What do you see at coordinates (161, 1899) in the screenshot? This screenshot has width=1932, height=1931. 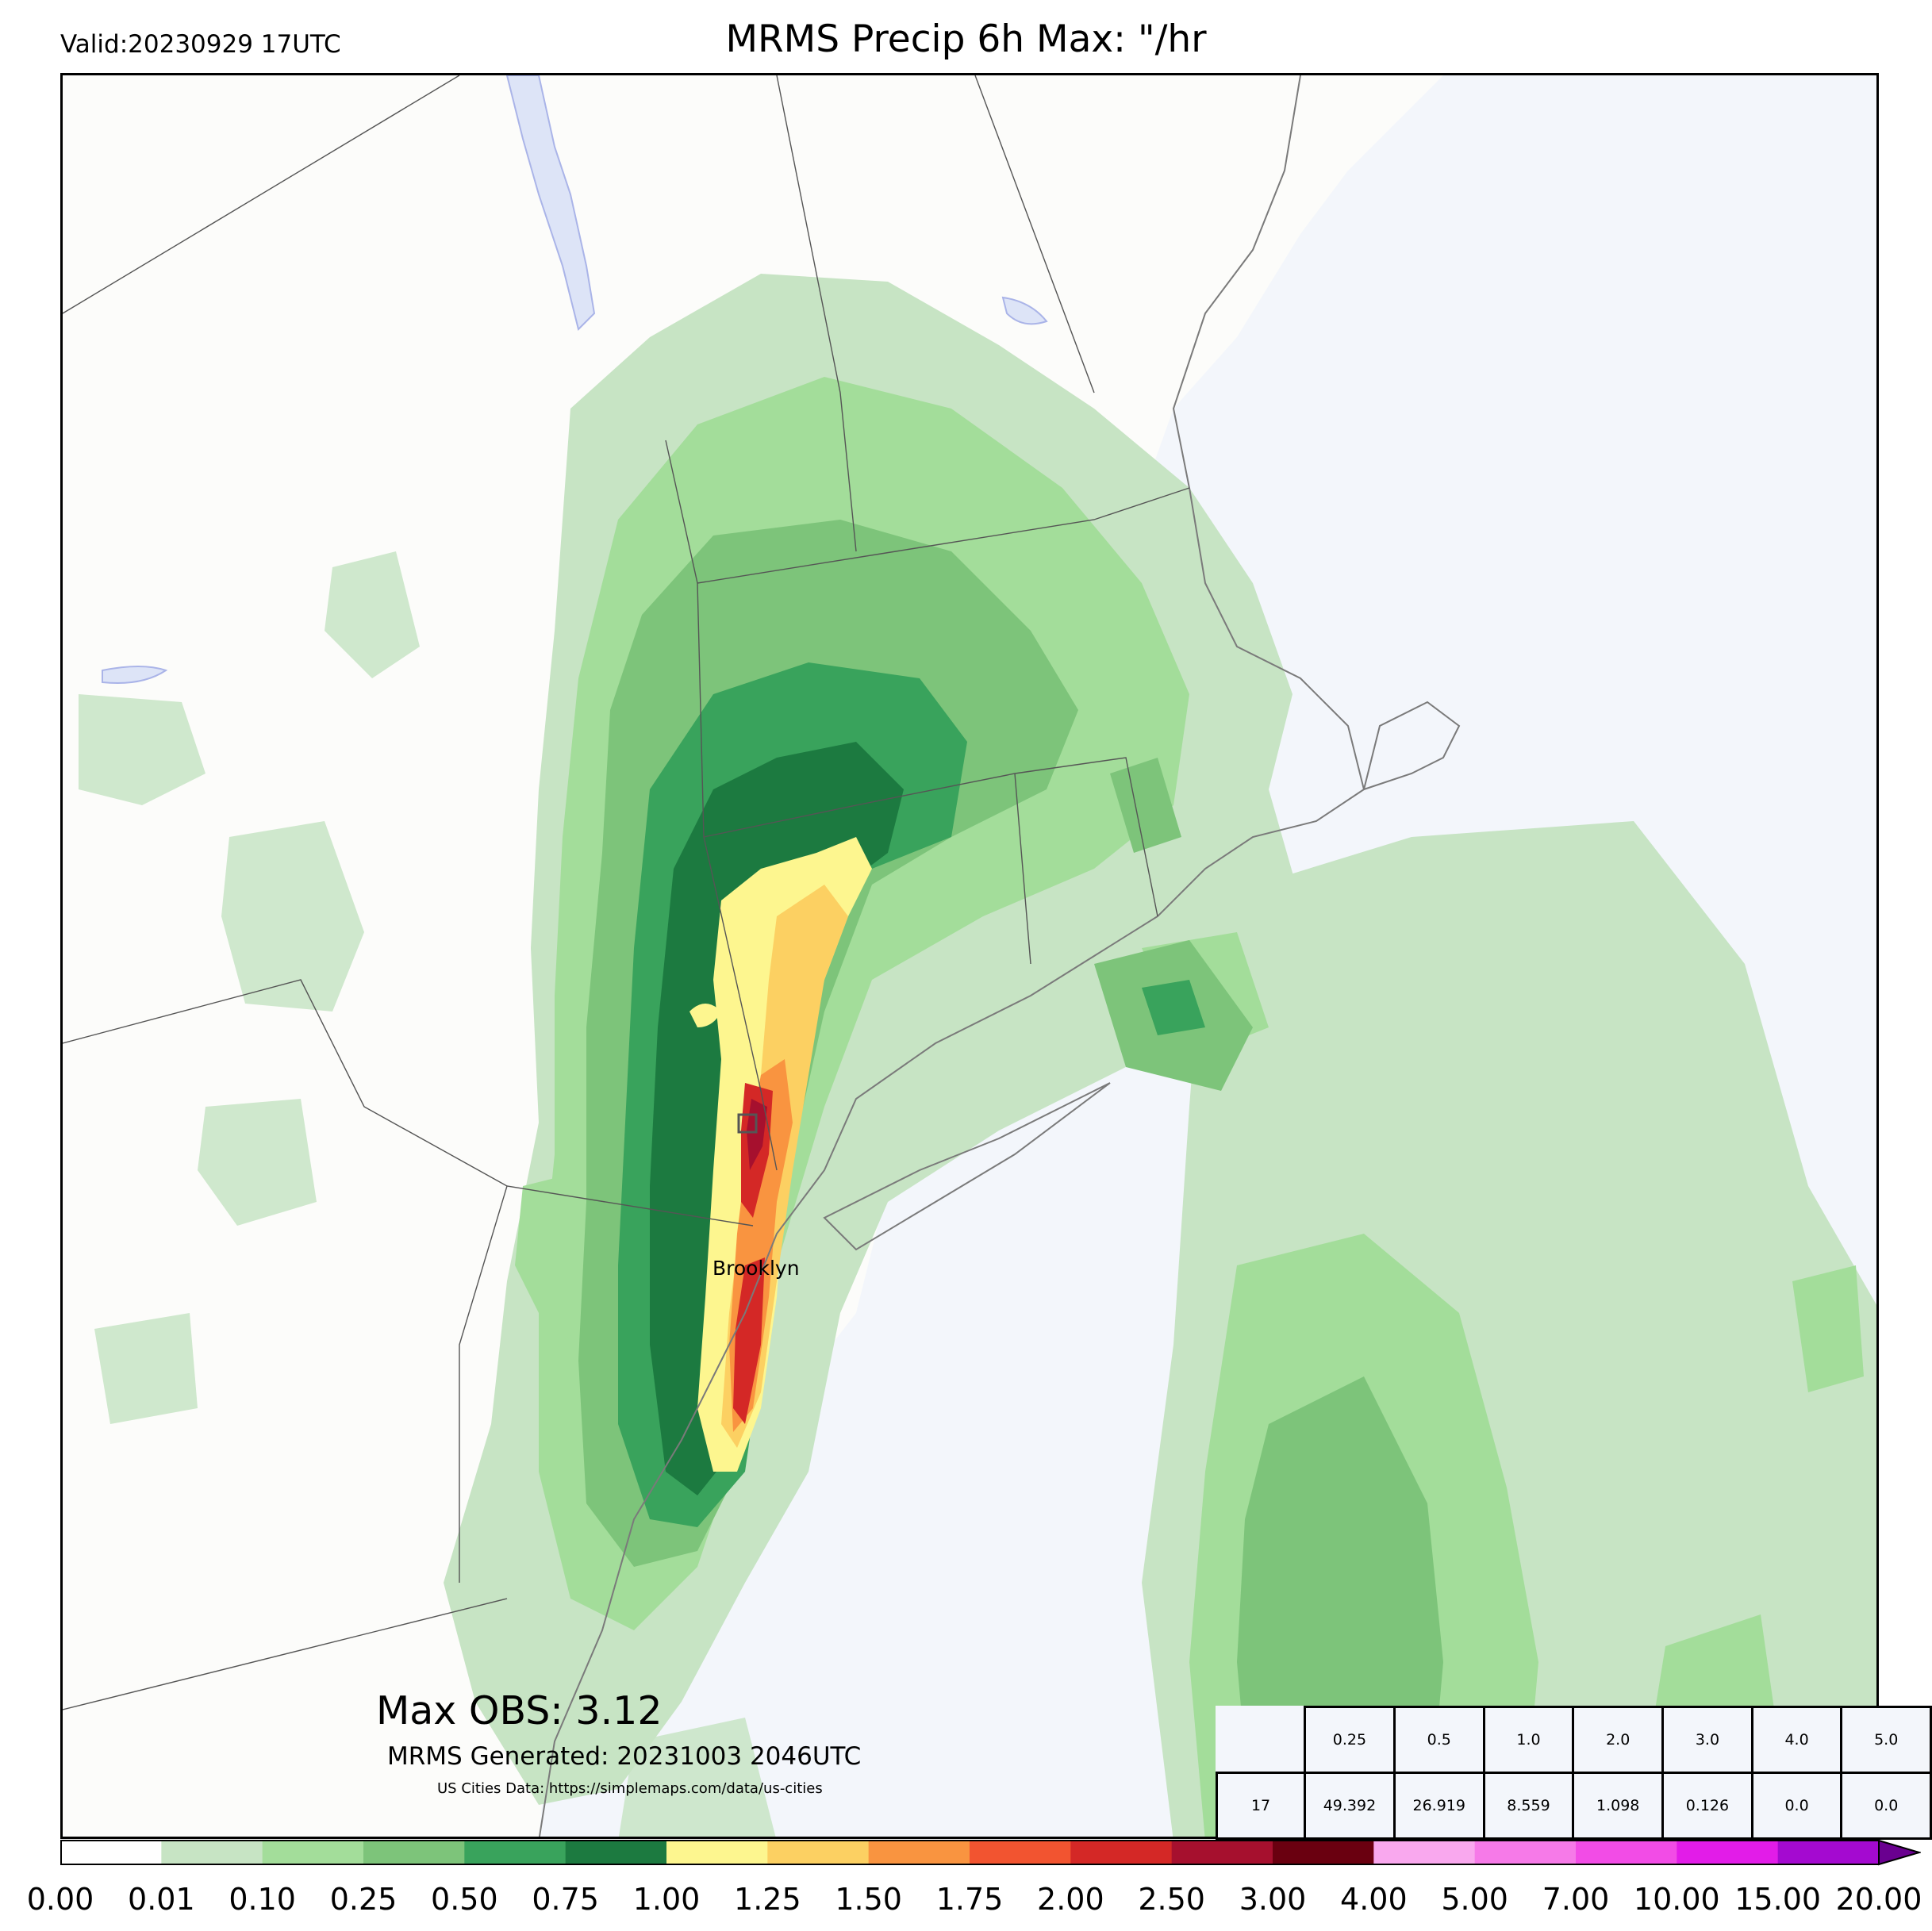 I see `colorbar-tick-label: 0.01` at bounding box center [161, 1899].